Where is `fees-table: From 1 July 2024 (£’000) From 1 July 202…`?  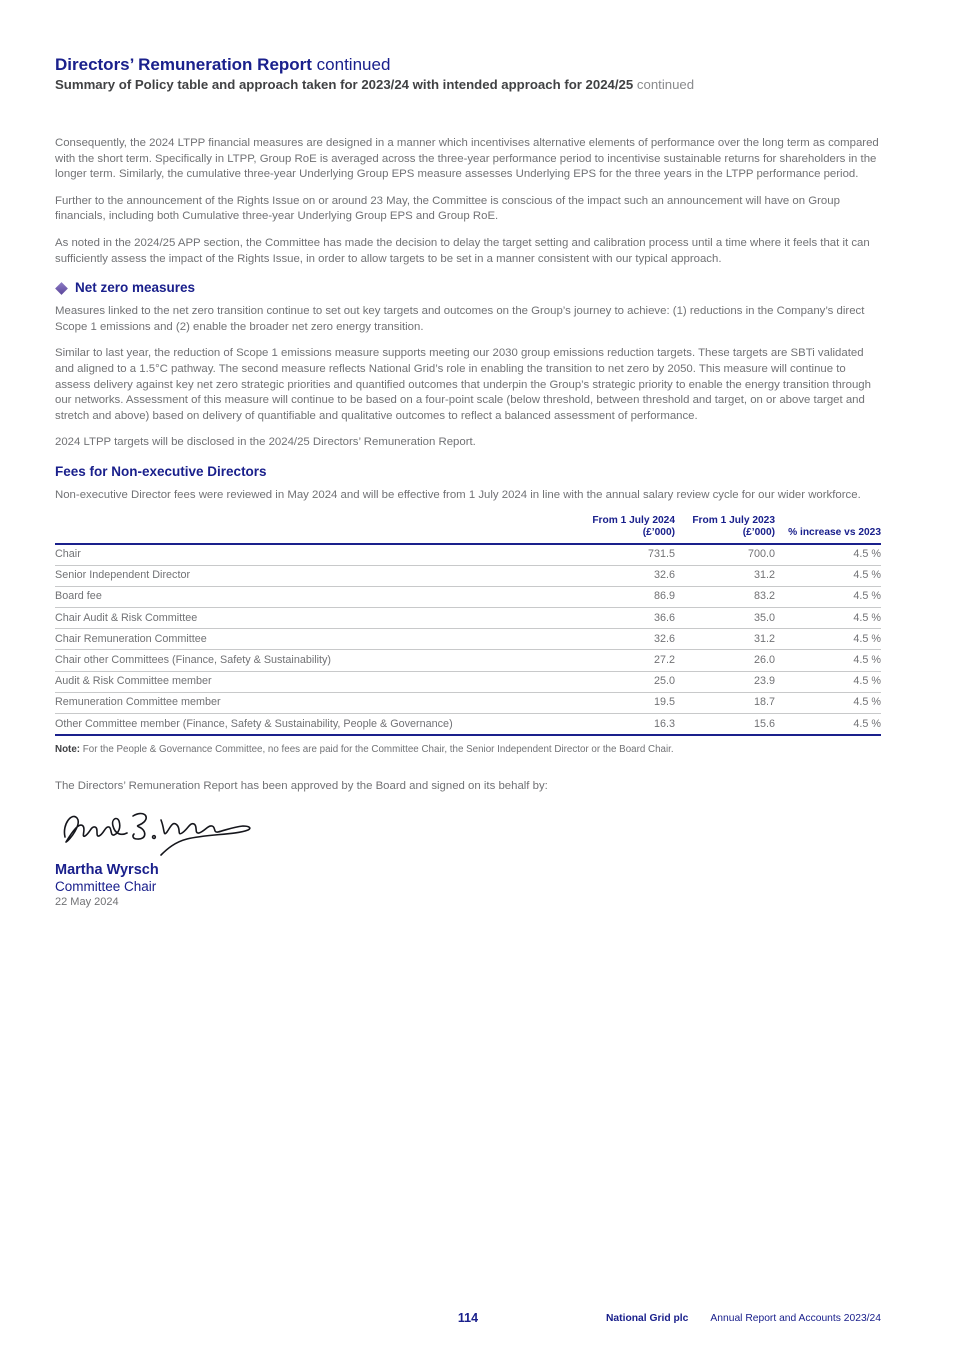 fees-table: From 1 July 2024 (£’000) From 1 July 202… is located at coordinates (468, 626).